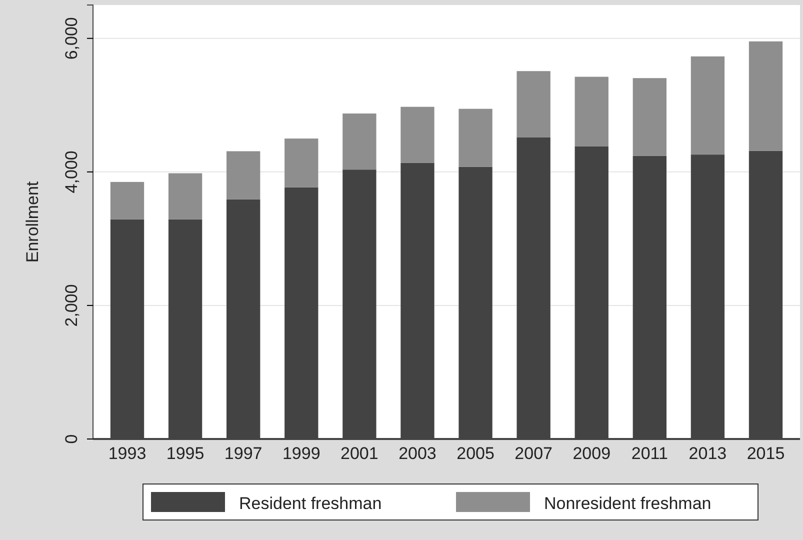  Describe the element at coordinates (32, 222) in the screenshot. I see `y-axis-title: Enrollment` at that location.